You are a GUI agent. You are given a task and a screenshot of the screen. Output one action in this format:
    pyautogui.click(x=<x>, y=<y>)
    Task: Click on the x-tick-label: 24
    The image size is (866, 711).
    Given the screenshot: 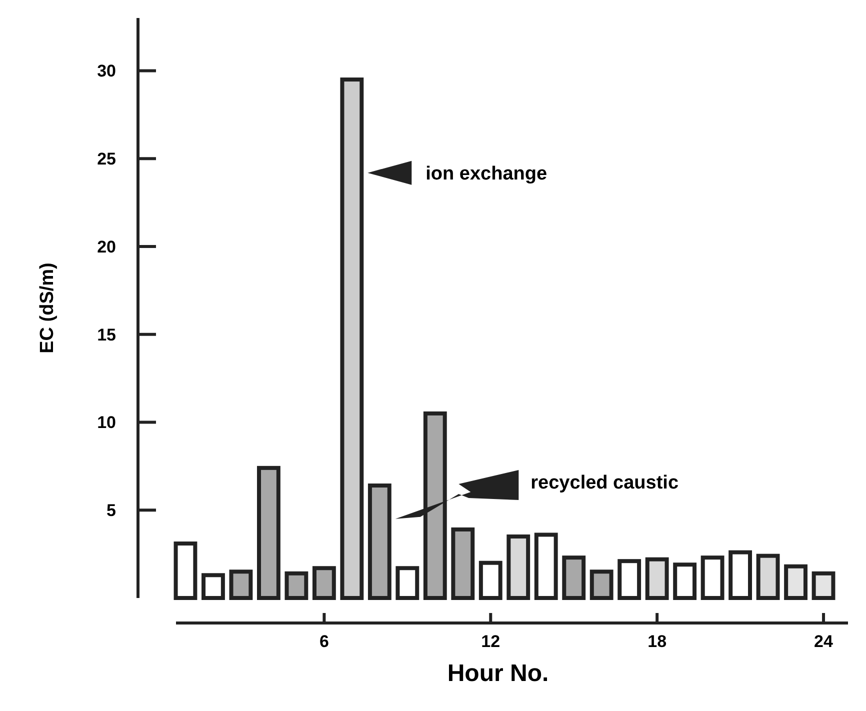 What is the action you would take?
    pyautogui.click(x=824, y=641)
    